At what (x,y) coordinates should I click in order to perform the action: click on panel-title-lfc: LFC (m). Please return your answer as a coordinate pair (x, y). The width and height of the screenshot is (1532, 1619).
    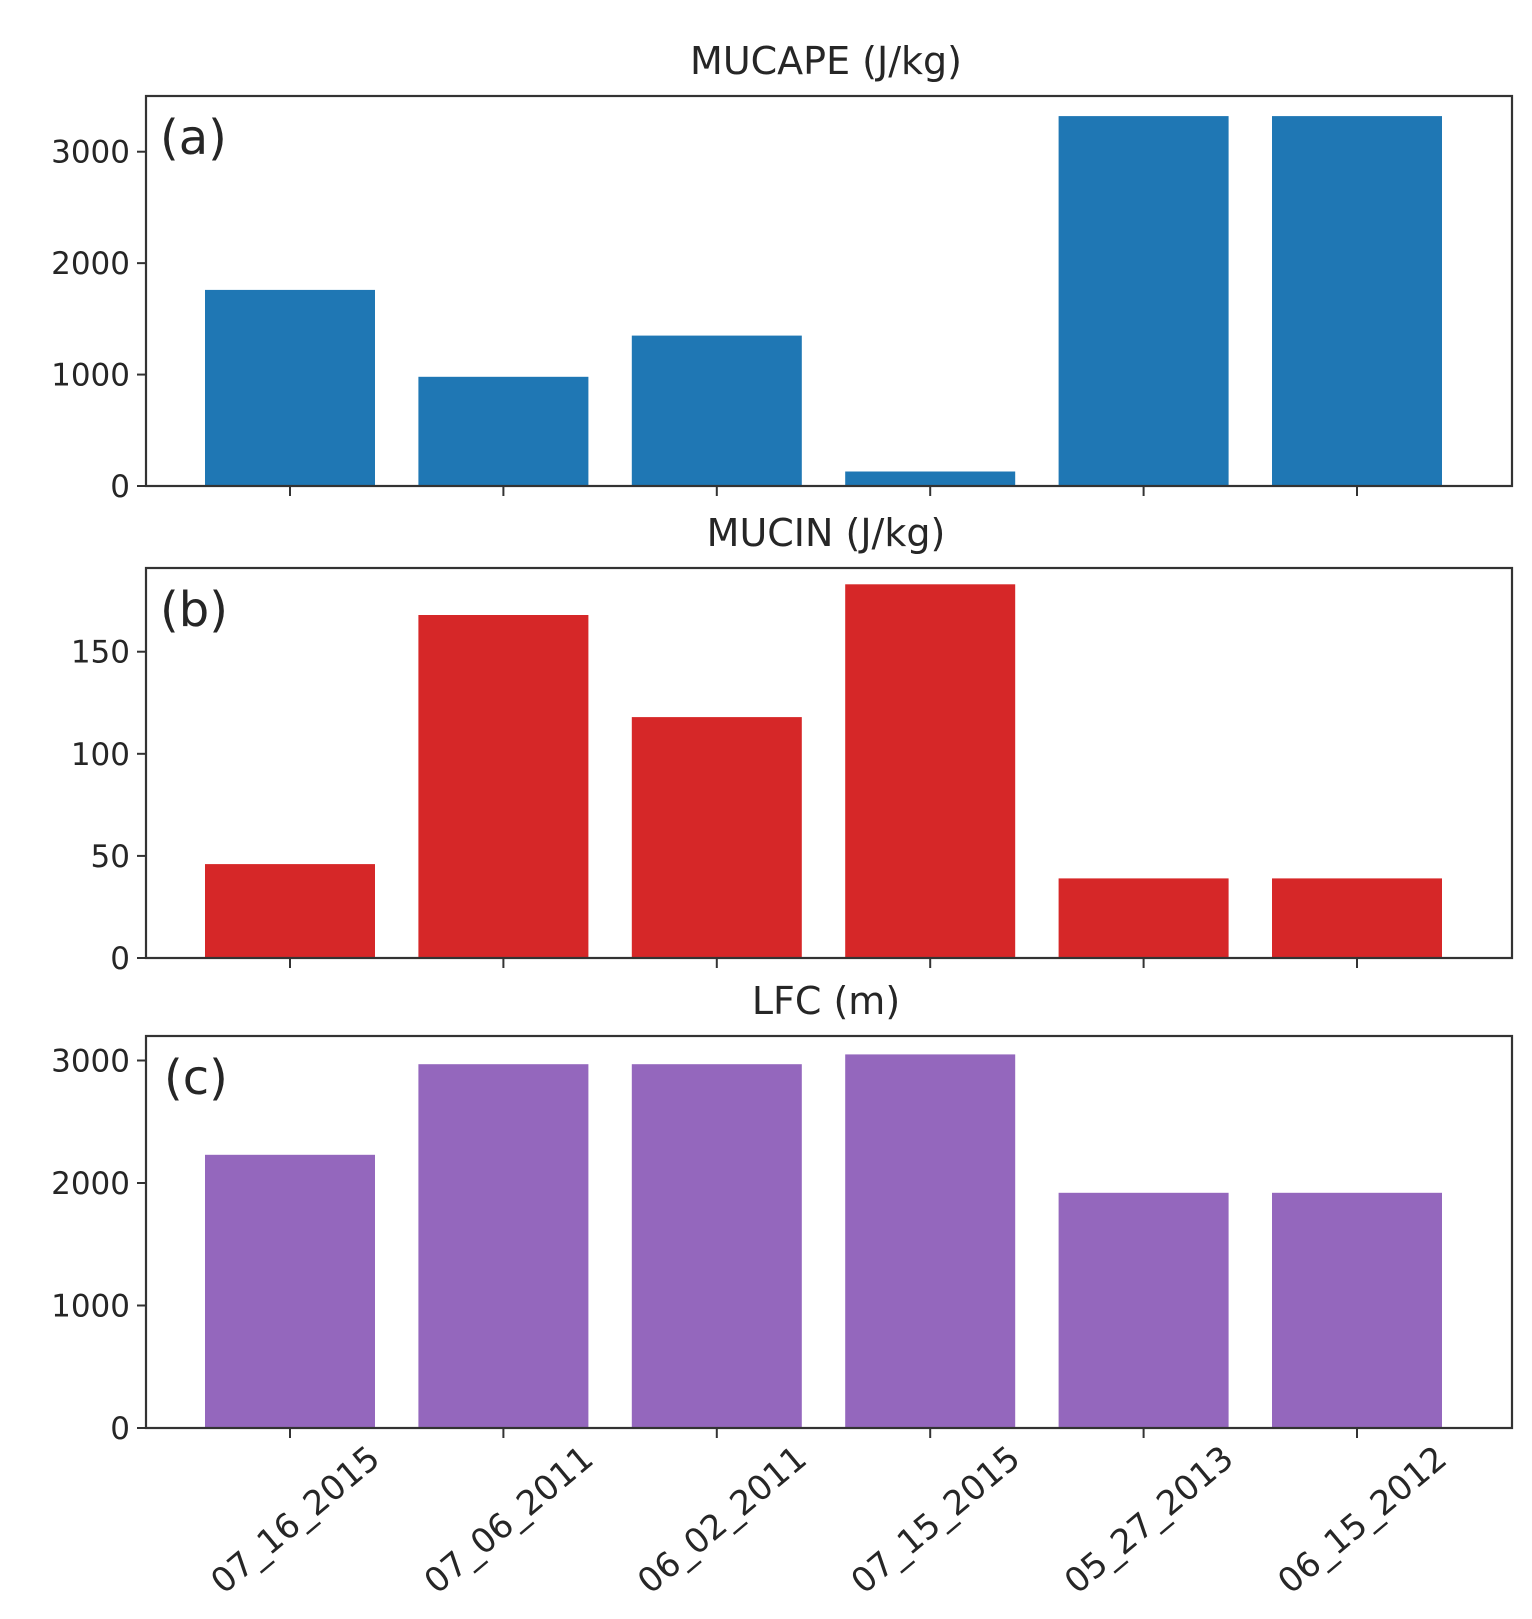
    Looking at the image, I should click on (826, 1001).